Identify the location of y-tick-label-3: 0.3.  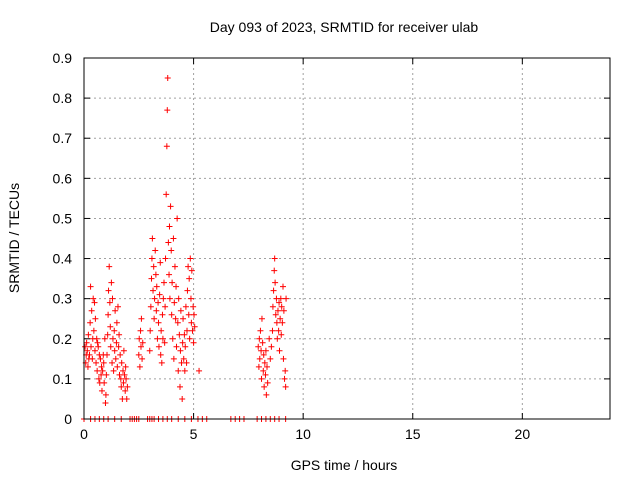
(63, 299).